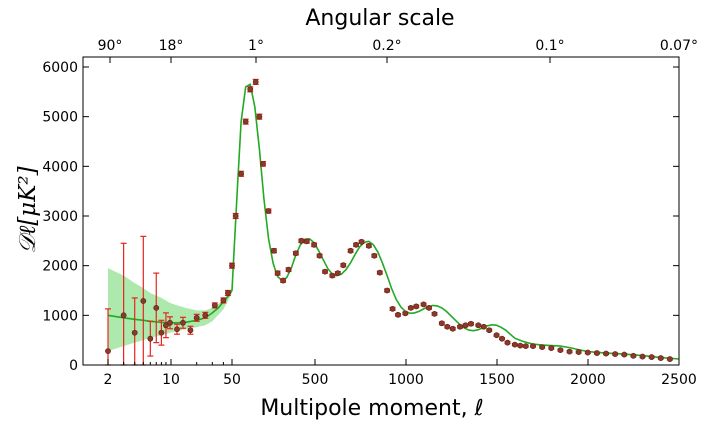  I want to click on y-tick-label: 0, so click(73, 366).